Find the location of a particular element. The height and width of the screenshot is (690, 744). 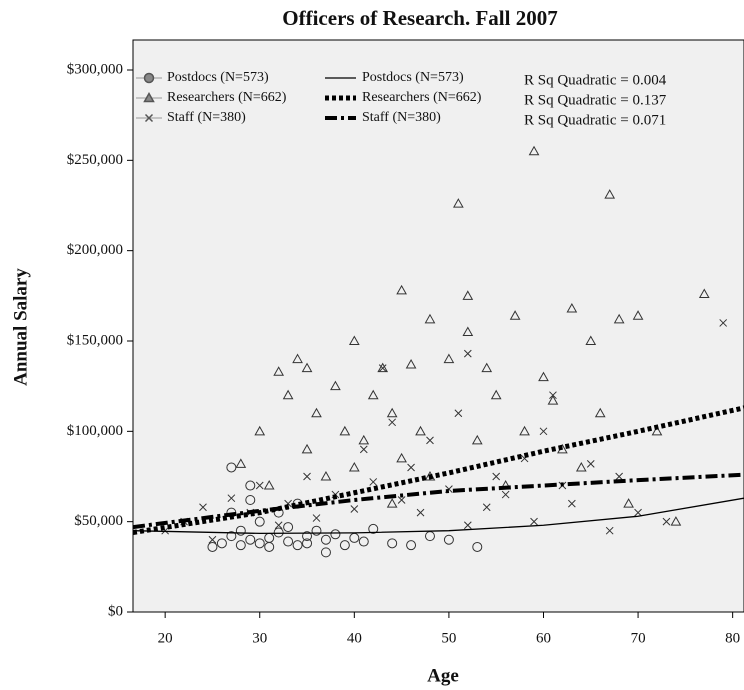

x-tick-label: 50 is located at coordinates (448, 638).